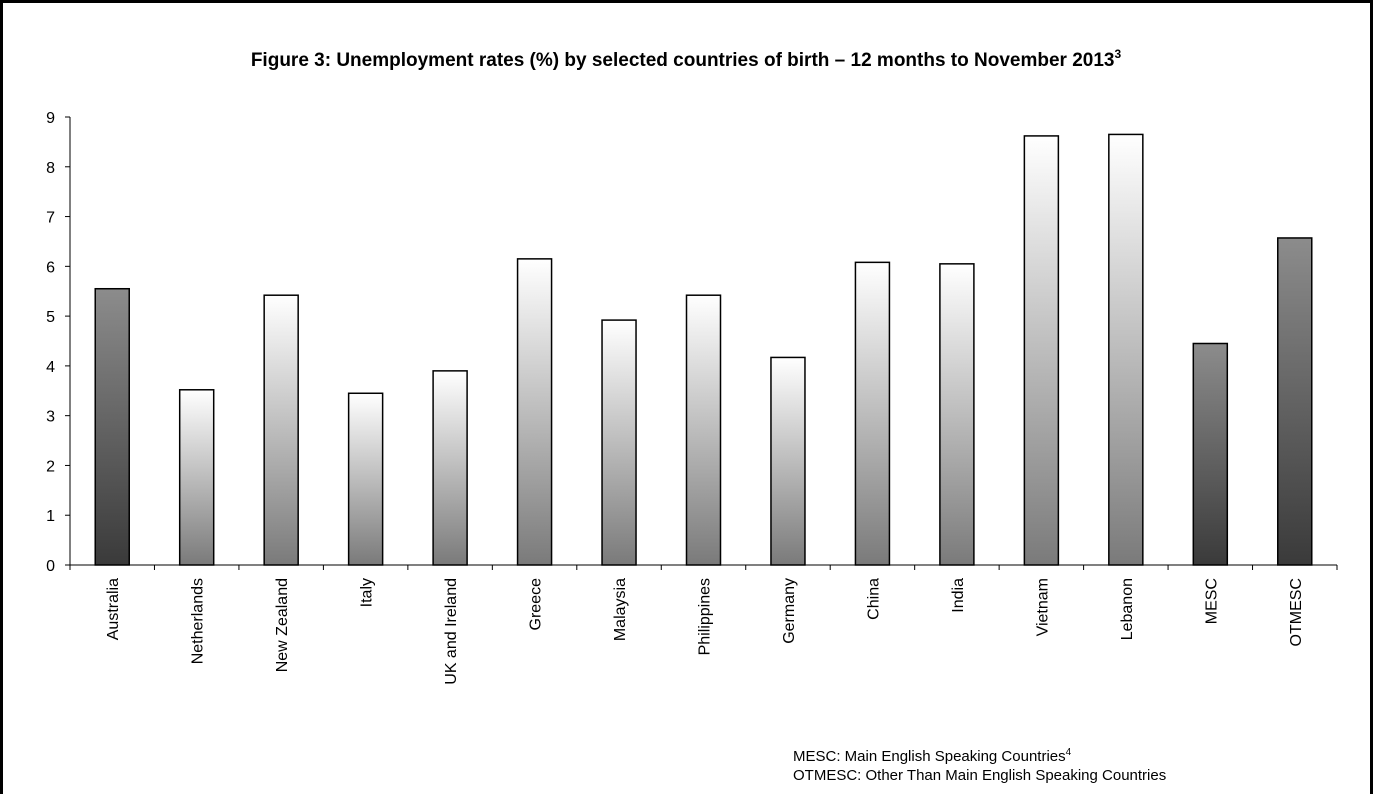 Image resolution: width=1373 pixels, height=794 pixels. What do you see at coordinates (534, 412) in the screenshot?
I see `bar-greece` at bounding box center [534, 412].